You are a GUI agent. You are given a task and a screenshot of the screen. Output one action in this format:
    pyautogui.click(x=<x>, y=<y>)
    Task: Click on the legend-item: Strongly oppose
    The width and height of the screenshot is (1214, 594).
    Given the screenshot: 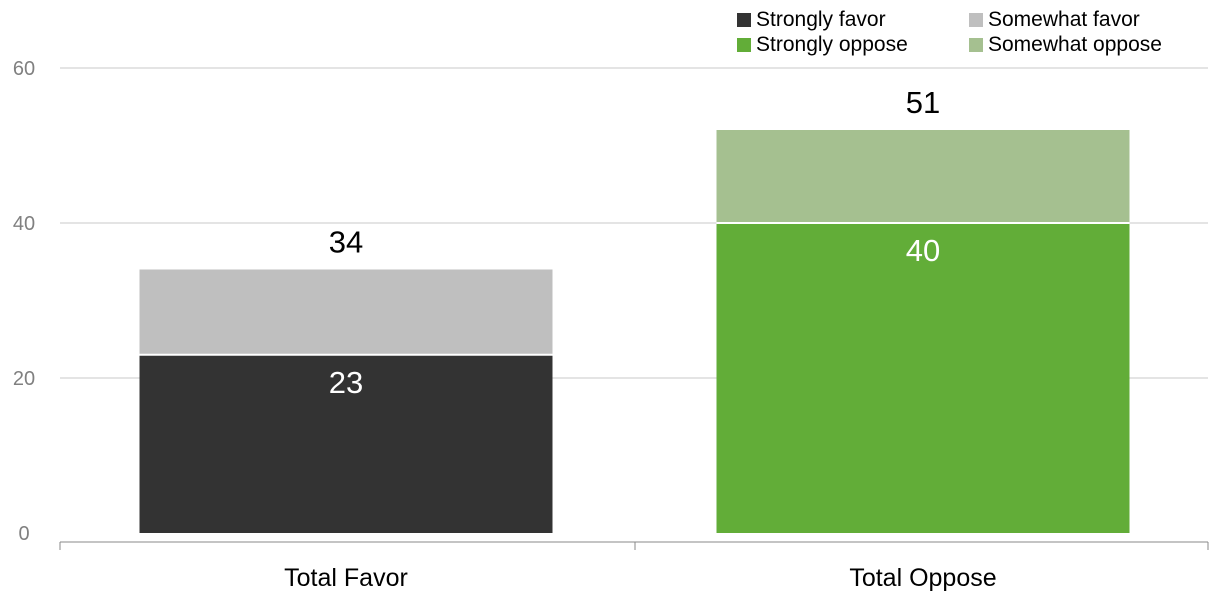 What is the action you would take?
    pyautogui.click(x=822, y=44)
    